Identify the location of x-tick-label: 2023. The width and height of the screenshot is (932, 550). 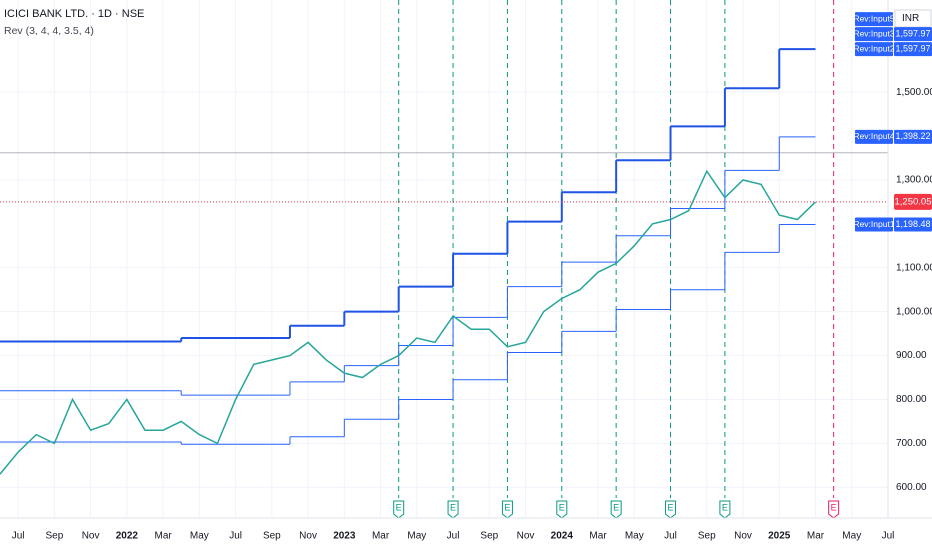
(344, 536).